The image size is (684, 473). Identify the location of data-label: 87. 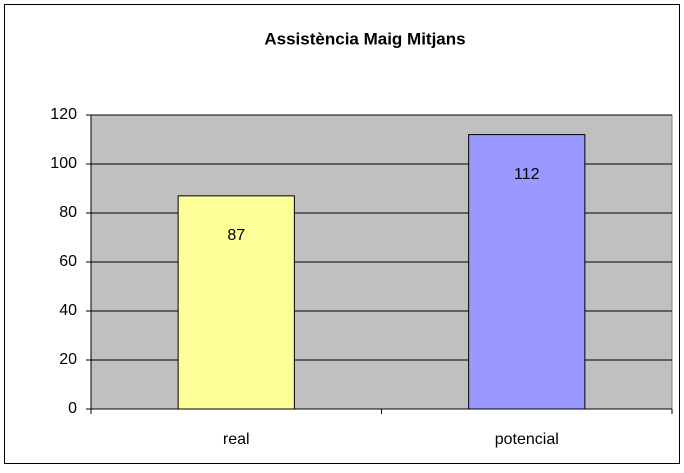
(236, 235).